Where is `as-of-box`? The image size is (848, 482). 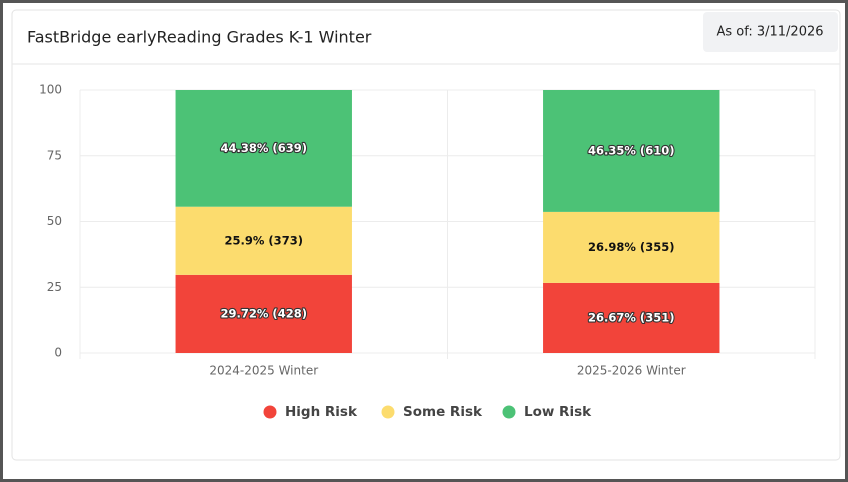 as-of-box is located at coordinates (770, 32).